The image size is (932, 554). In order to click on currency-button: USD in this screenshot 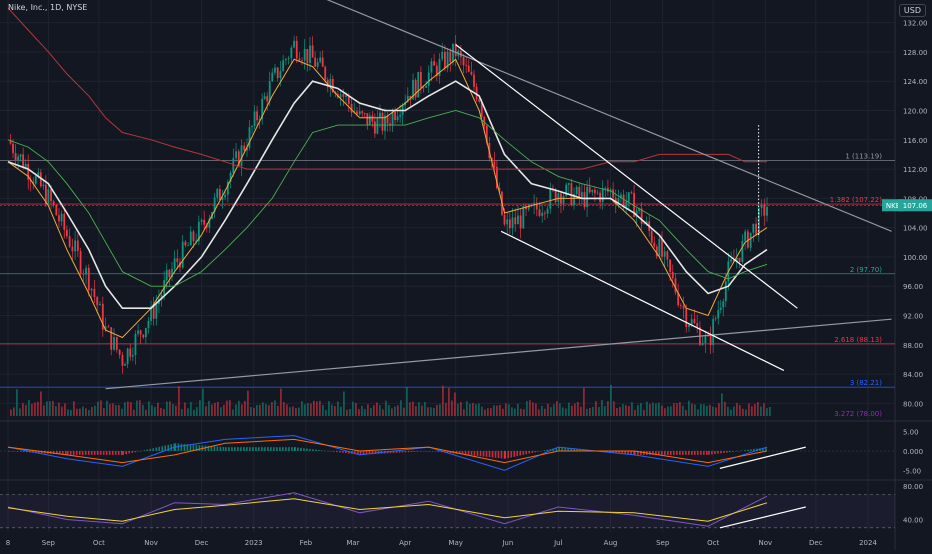, I will do `click(912, 10)`.